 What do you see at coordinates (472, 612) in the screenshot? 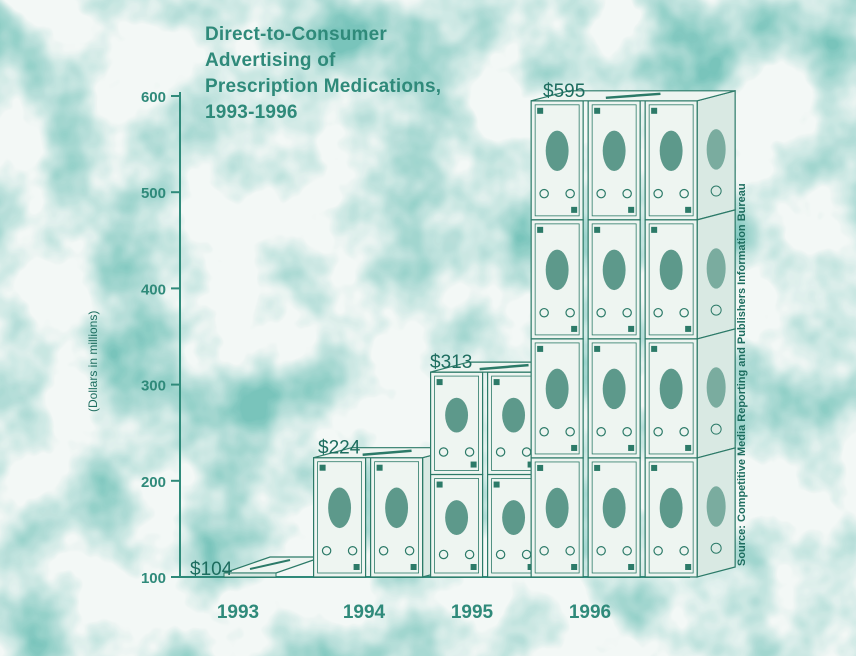
I see `x-tick-label-1995: 1995` at bounding box center [472, 612].